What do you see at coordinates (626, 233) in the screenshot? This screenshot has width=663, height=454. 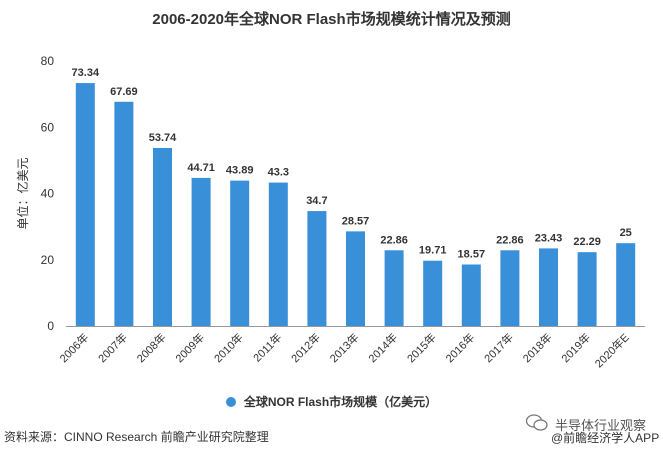 I see `data-label: 25` at bounding box center [626, 233].